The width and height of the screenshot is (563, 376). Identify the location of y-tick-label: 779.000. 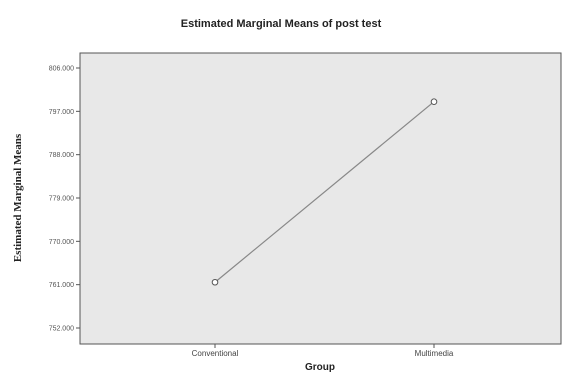
(61, 199).